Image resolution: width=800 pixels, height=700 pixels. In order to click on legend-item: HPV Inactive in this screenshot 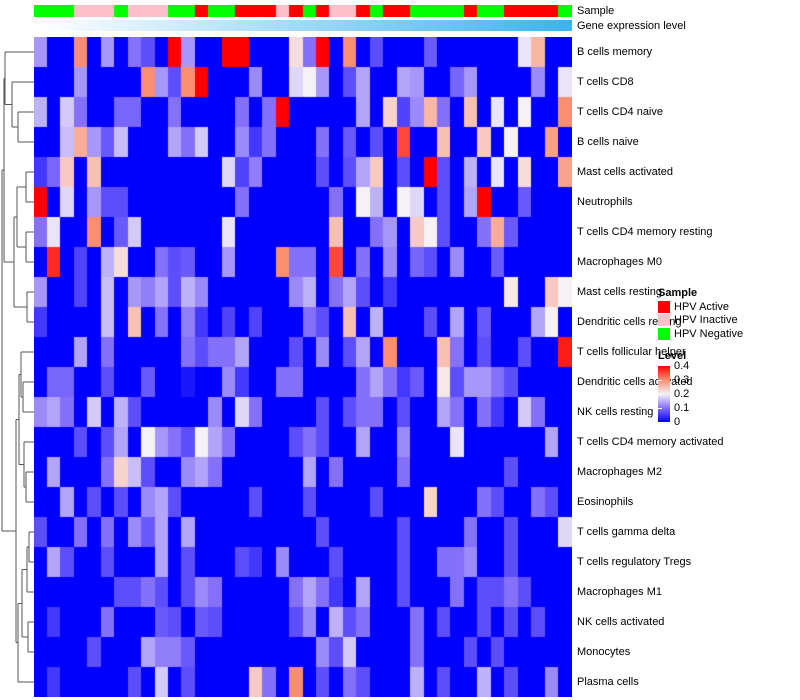, I will do `click(728, 321)`.